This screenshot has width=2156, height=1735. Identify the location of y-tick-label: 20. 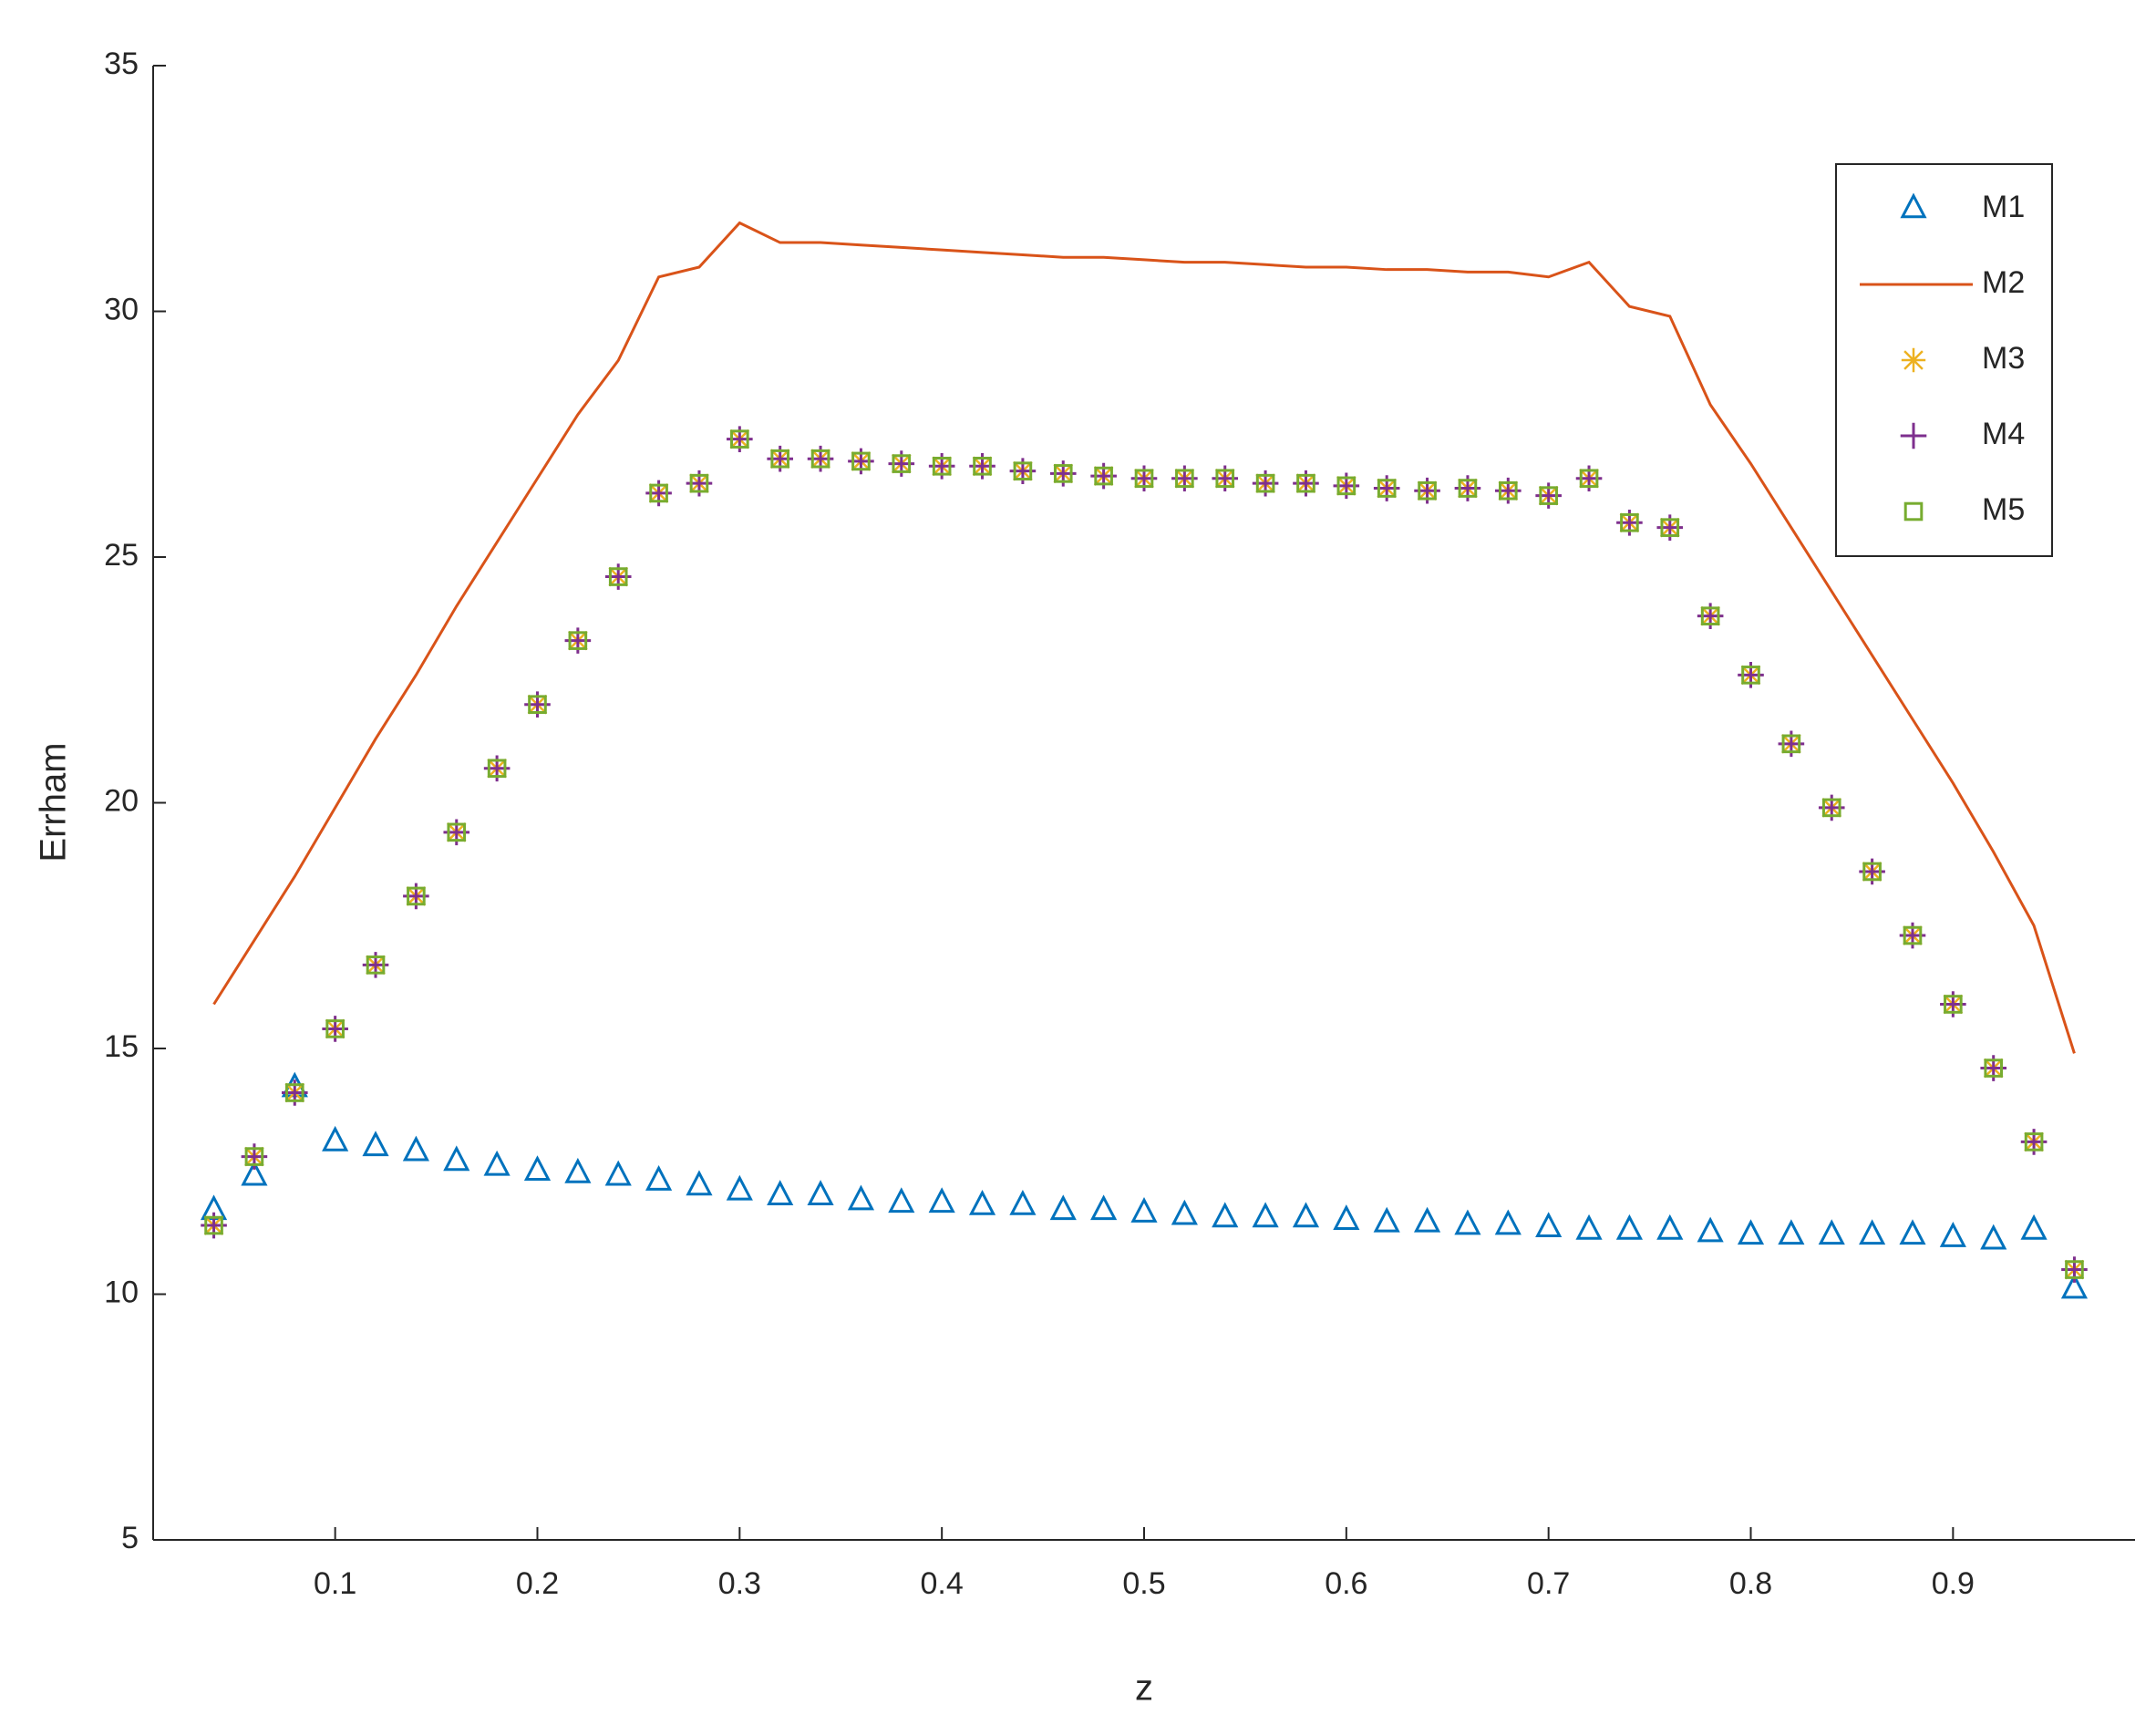
(121, 800).